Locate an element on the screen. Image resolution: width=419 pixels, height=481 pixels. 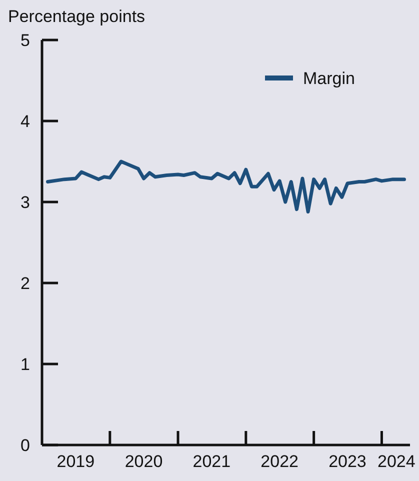
legend-label: Margin is located at coordinates (329, 78).